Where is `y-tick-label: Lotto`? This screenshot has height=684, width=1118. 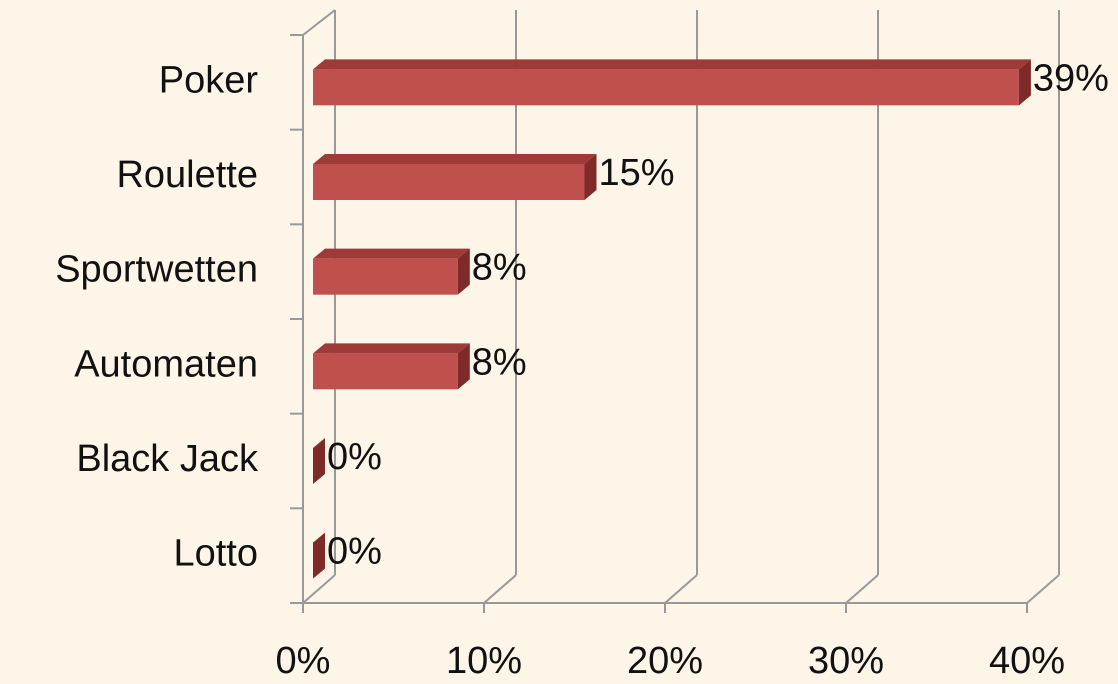 y-tick-label: Lotto is located at coordinates (215, 554).